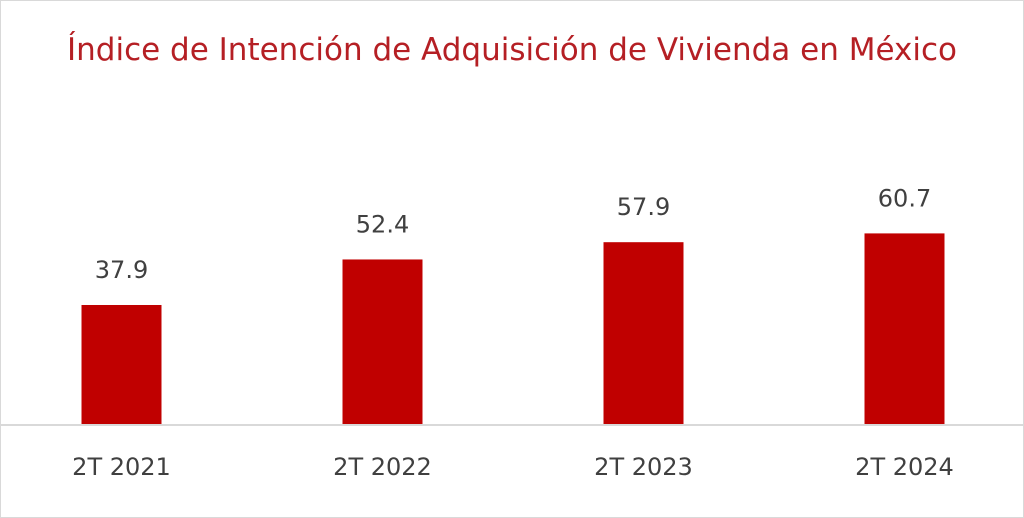  I want to click on x-tick-label: 2T 2021, so click(121, 467).